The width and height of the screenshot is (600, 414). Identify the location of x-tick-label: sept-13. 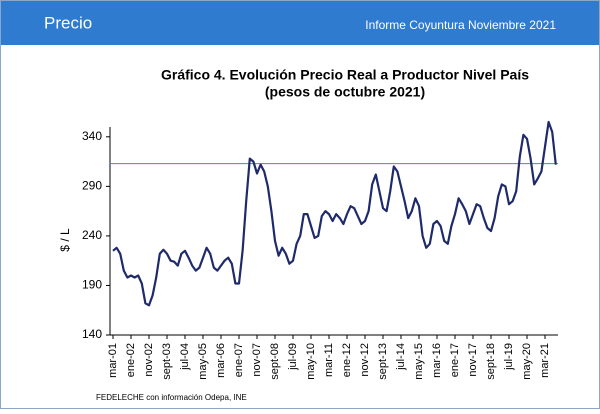
(383, 361).